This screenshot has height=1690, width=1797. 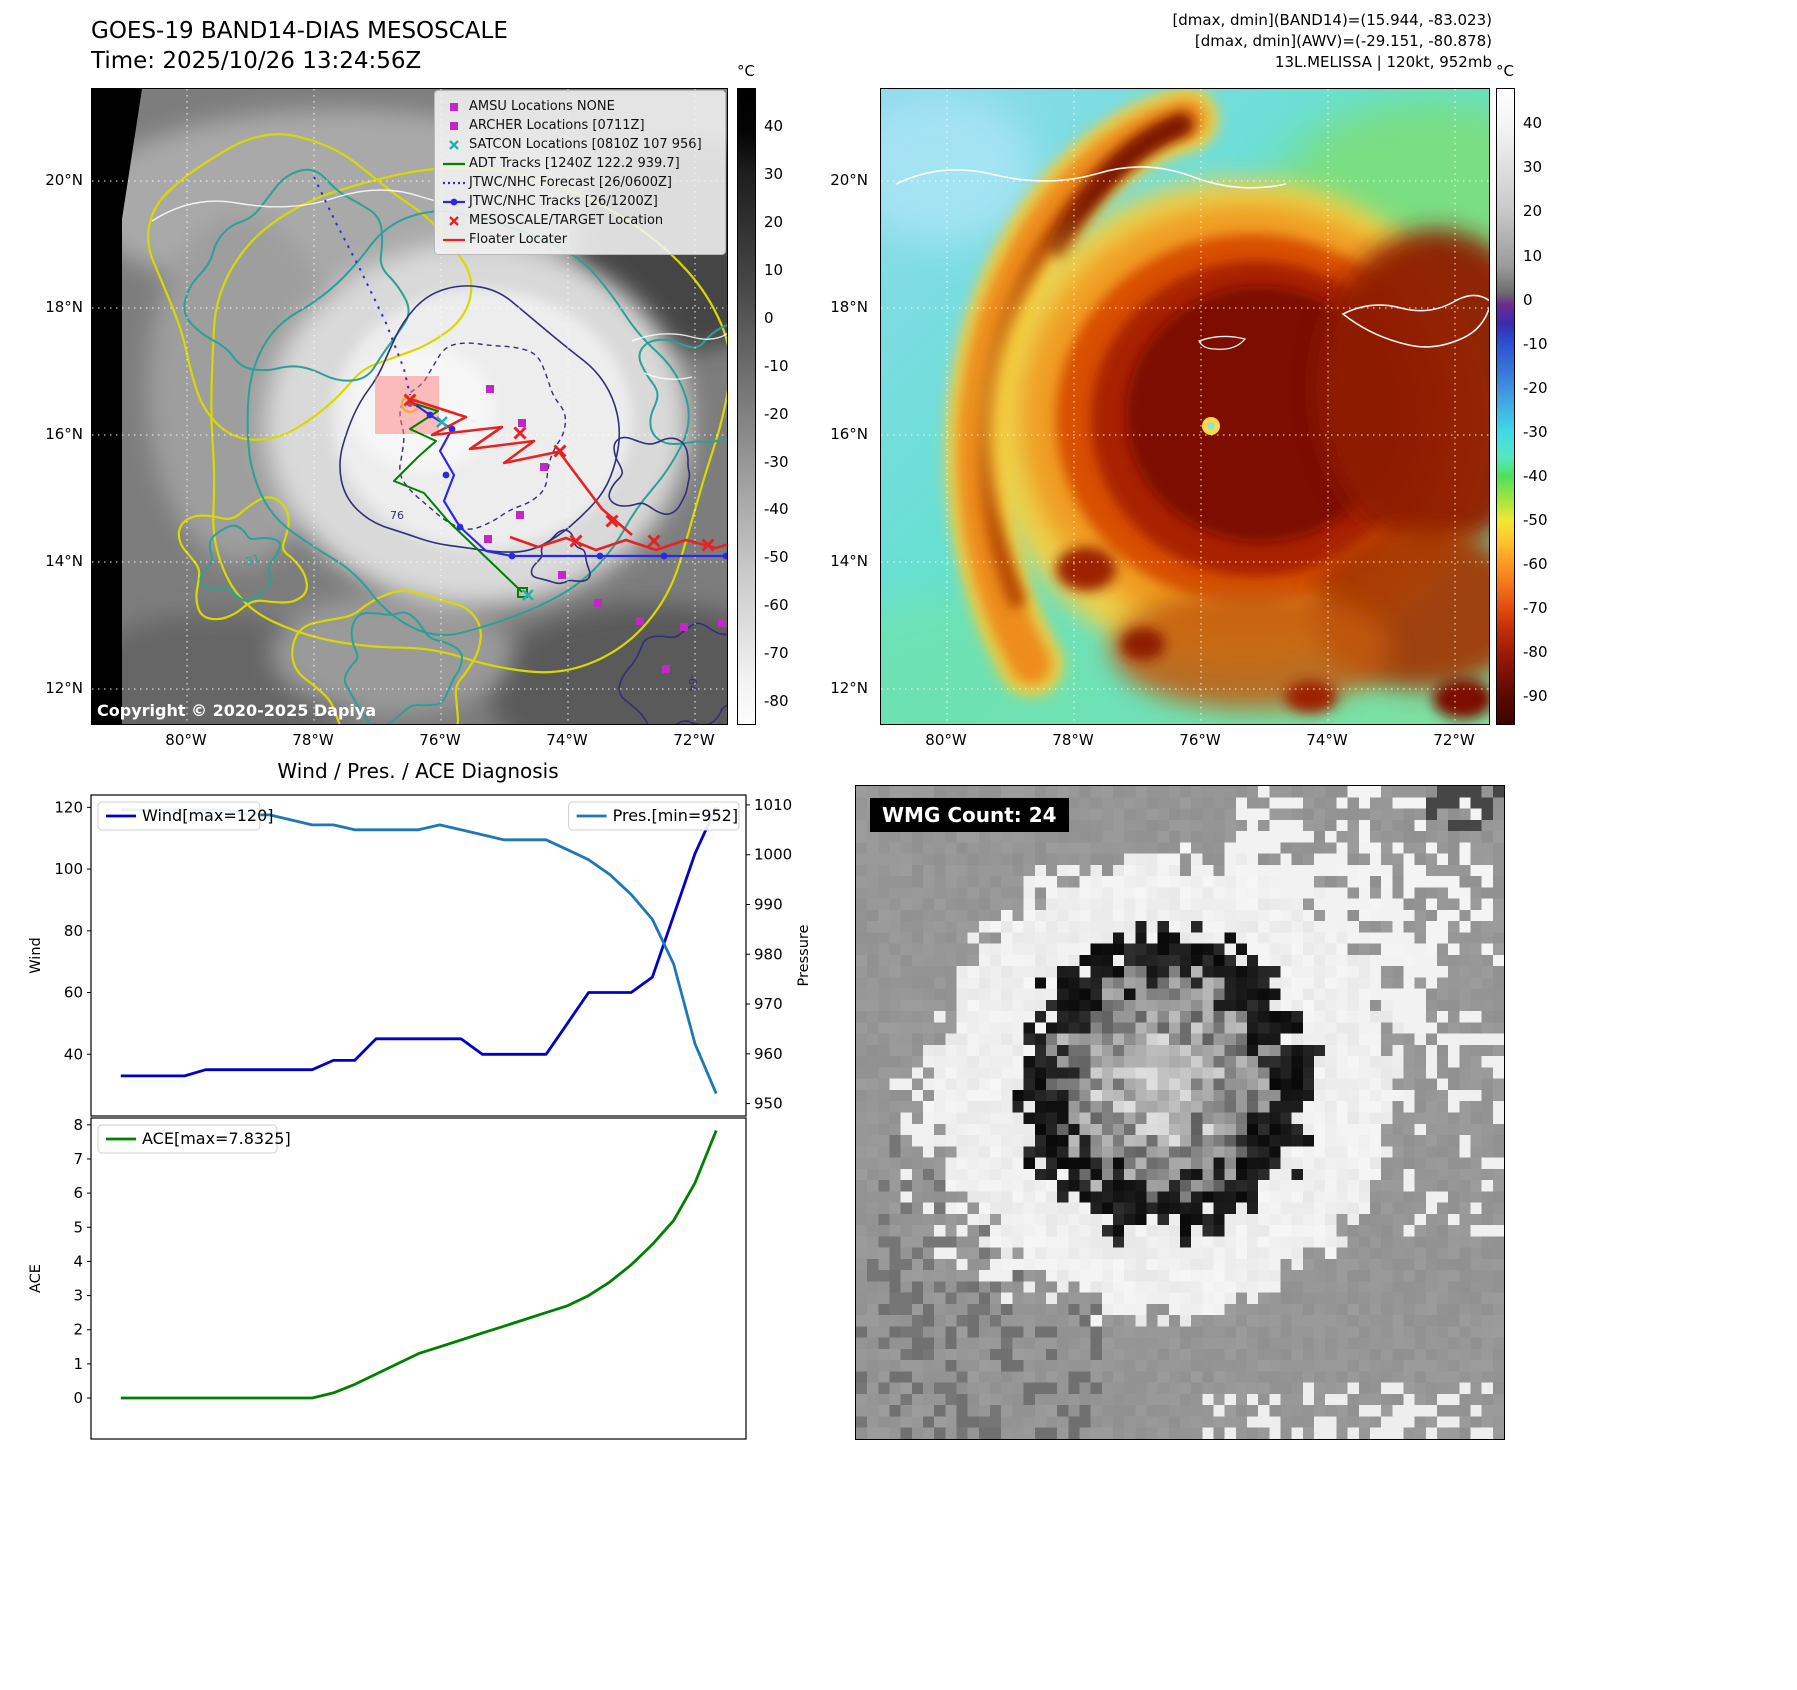 What do you see at coordinates (768, 904) in the screenshot?
I see `chart-y-tick: 990` at bounding box center [768, 904].